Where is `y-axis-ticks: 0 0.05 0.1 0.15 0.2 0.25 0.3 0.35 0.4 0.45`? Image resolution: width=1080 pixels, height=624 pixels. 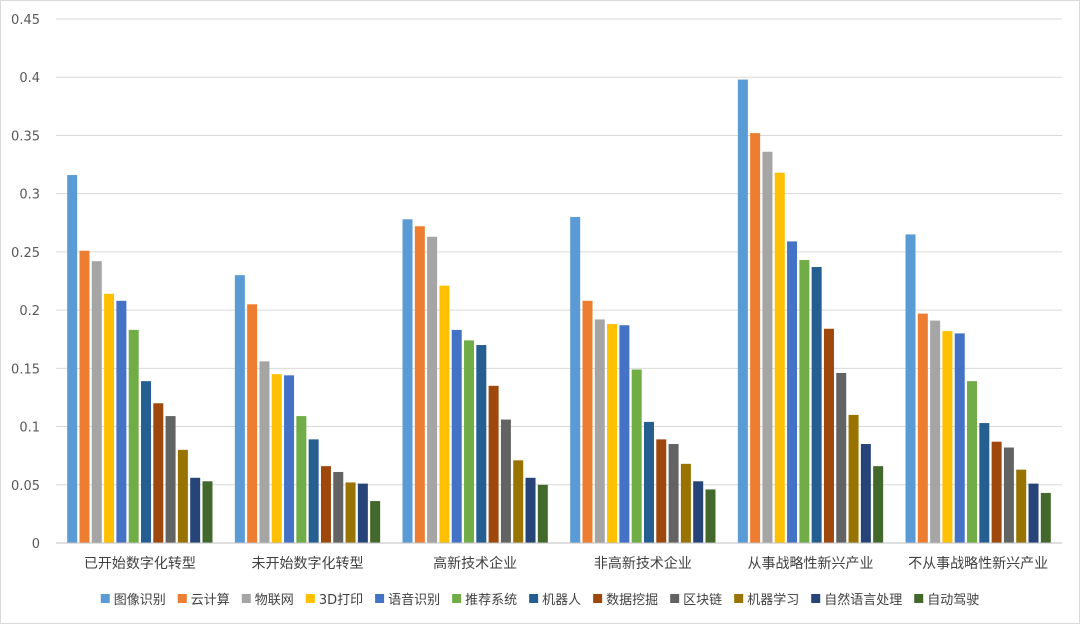 y-axis-ticks: 0 0.05 0.1 0.15 0.2 0.25 0.3 0.35 0.4 0.45 is located at coordinates (25, 282).